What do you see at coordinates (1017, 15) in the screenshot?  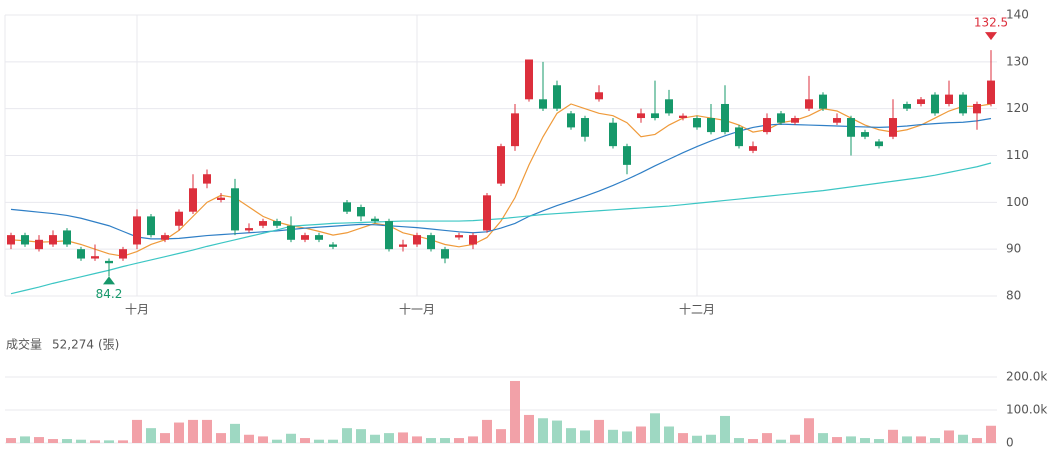 I see `y-tick-label: 140` at bounding box center [1017, 15].